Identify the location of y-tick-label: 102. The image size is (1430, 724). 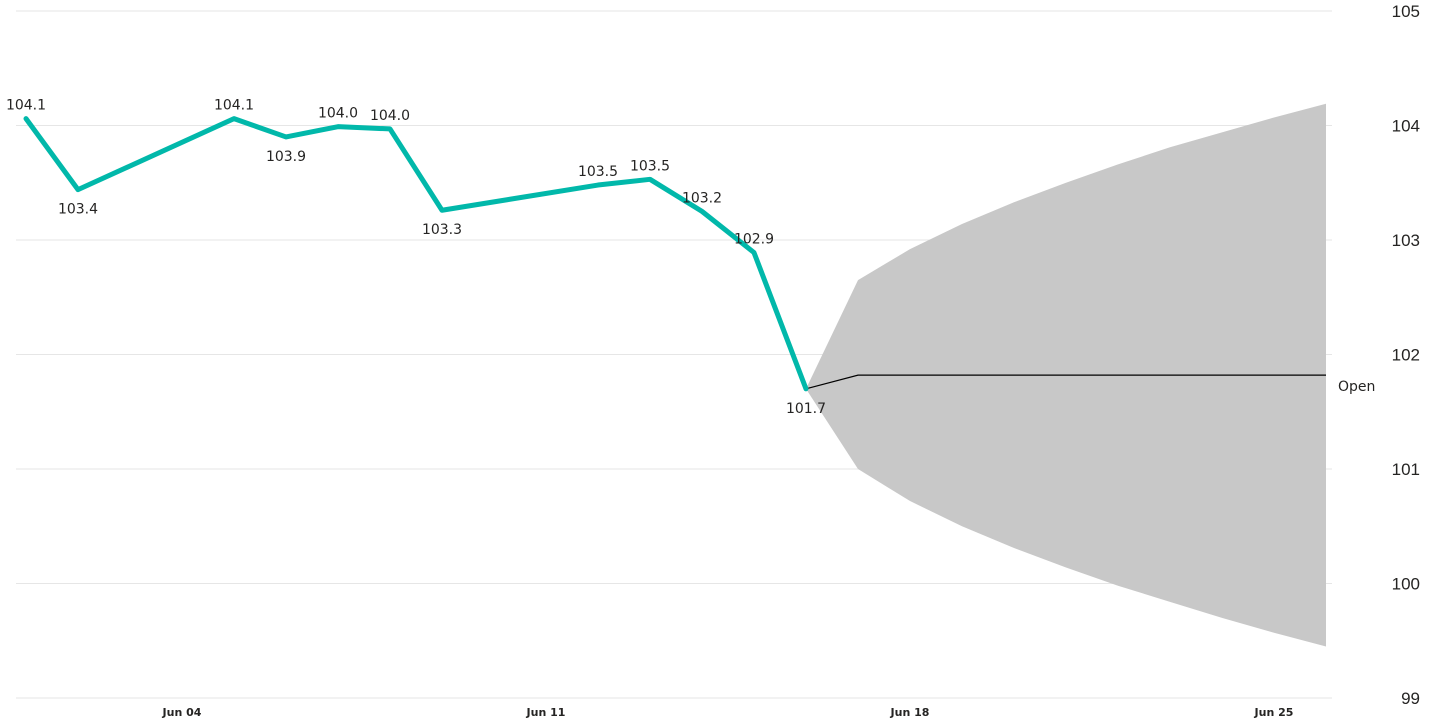
(1406, 355).